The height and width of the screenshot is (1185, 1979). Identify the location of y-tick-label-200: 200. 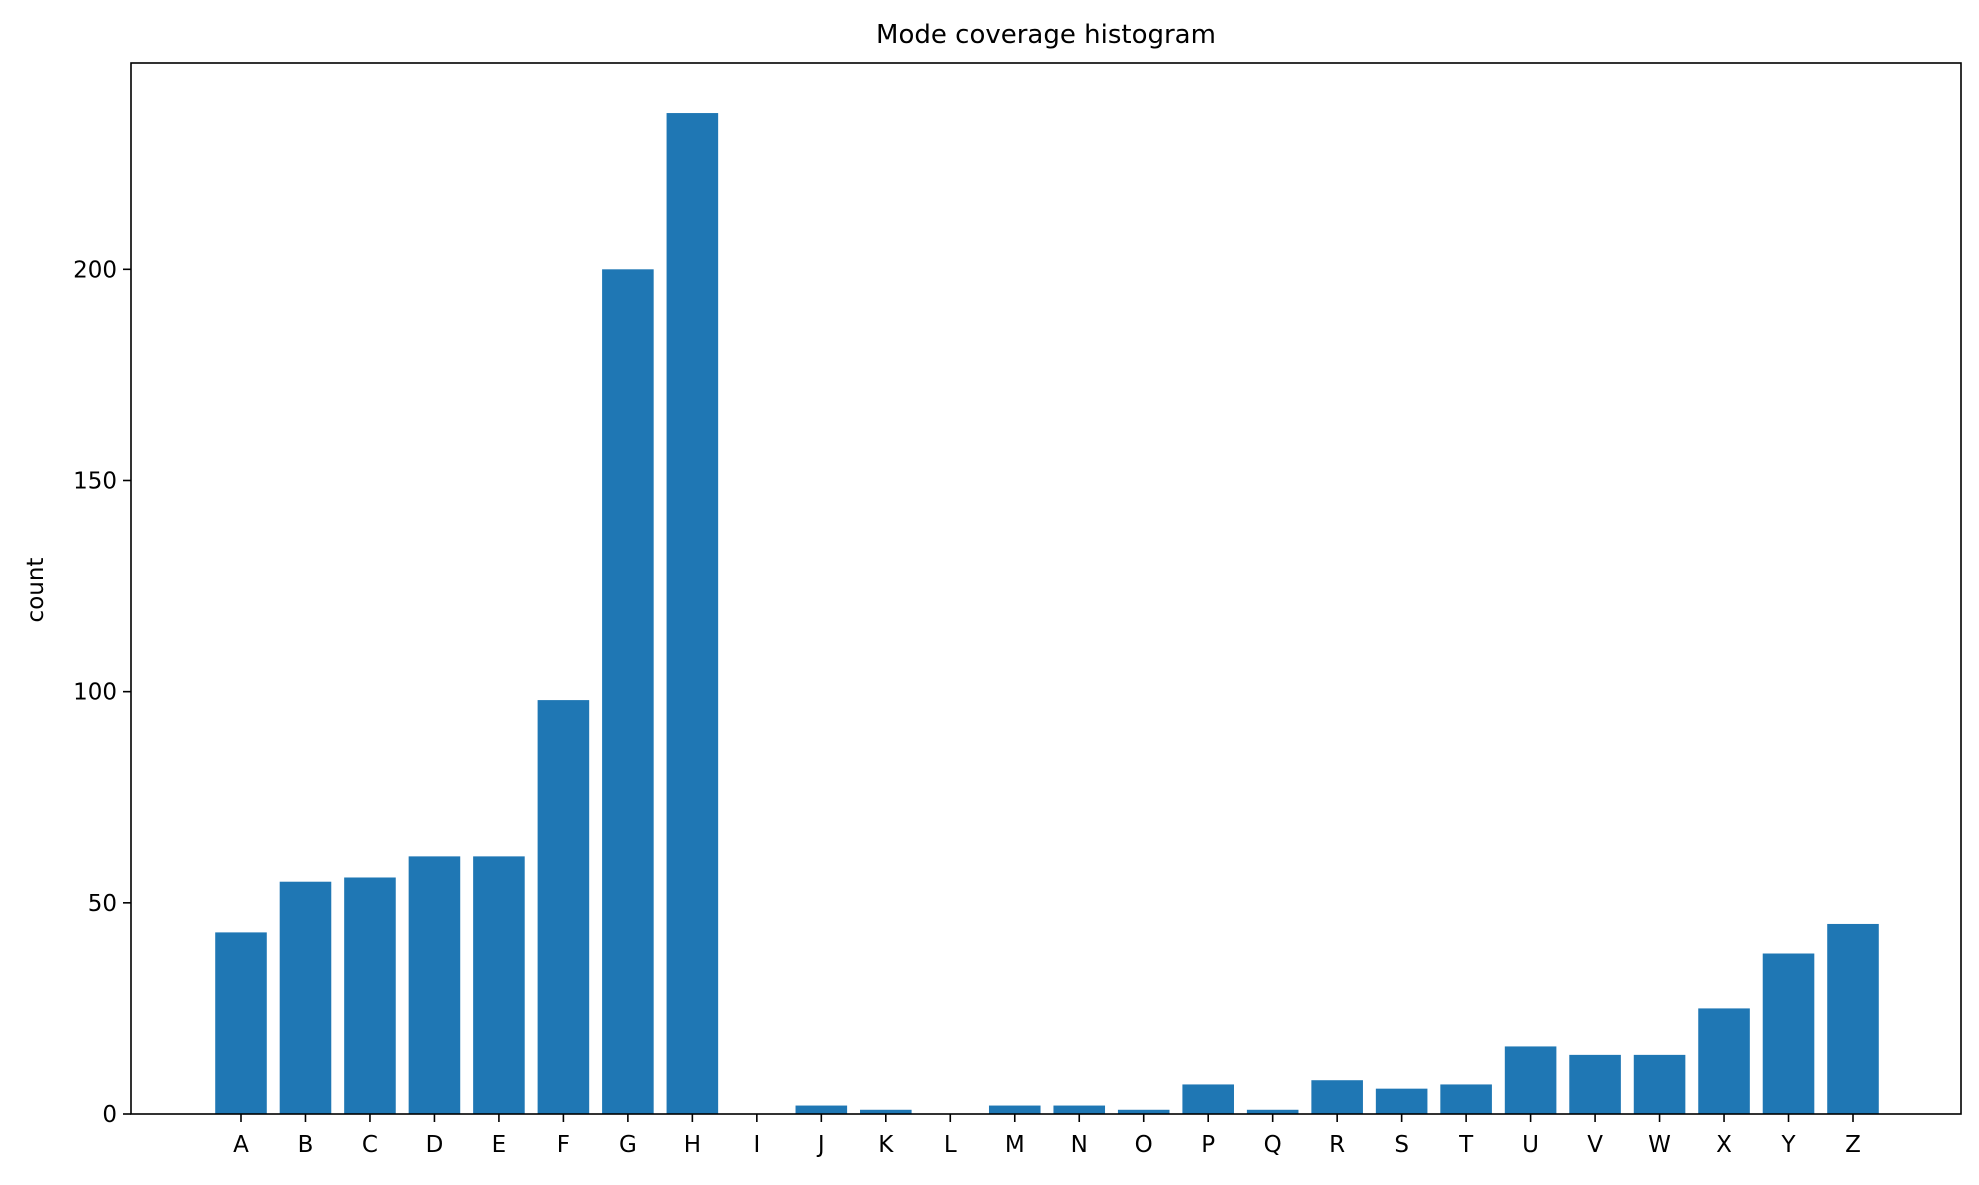
(95, 270).